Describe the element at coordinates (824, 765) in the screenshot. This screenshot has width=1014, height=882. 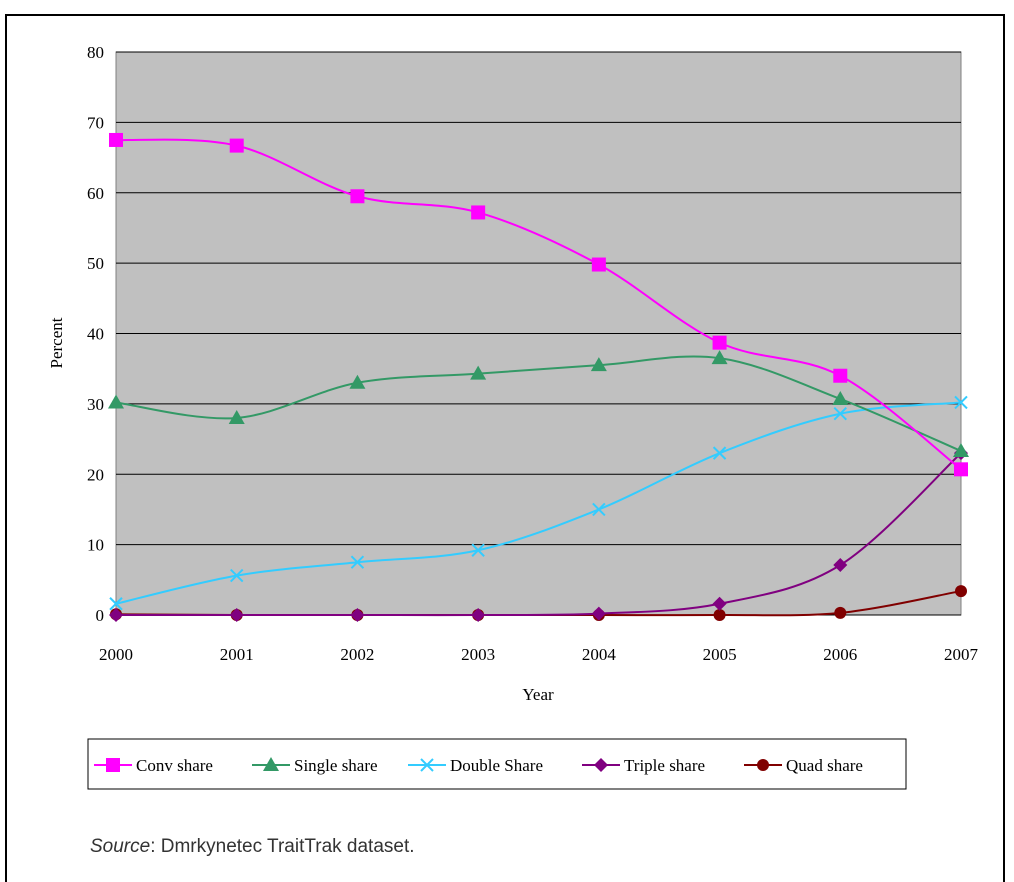
I see `legend-label-quad-share: Quad share` at that location.